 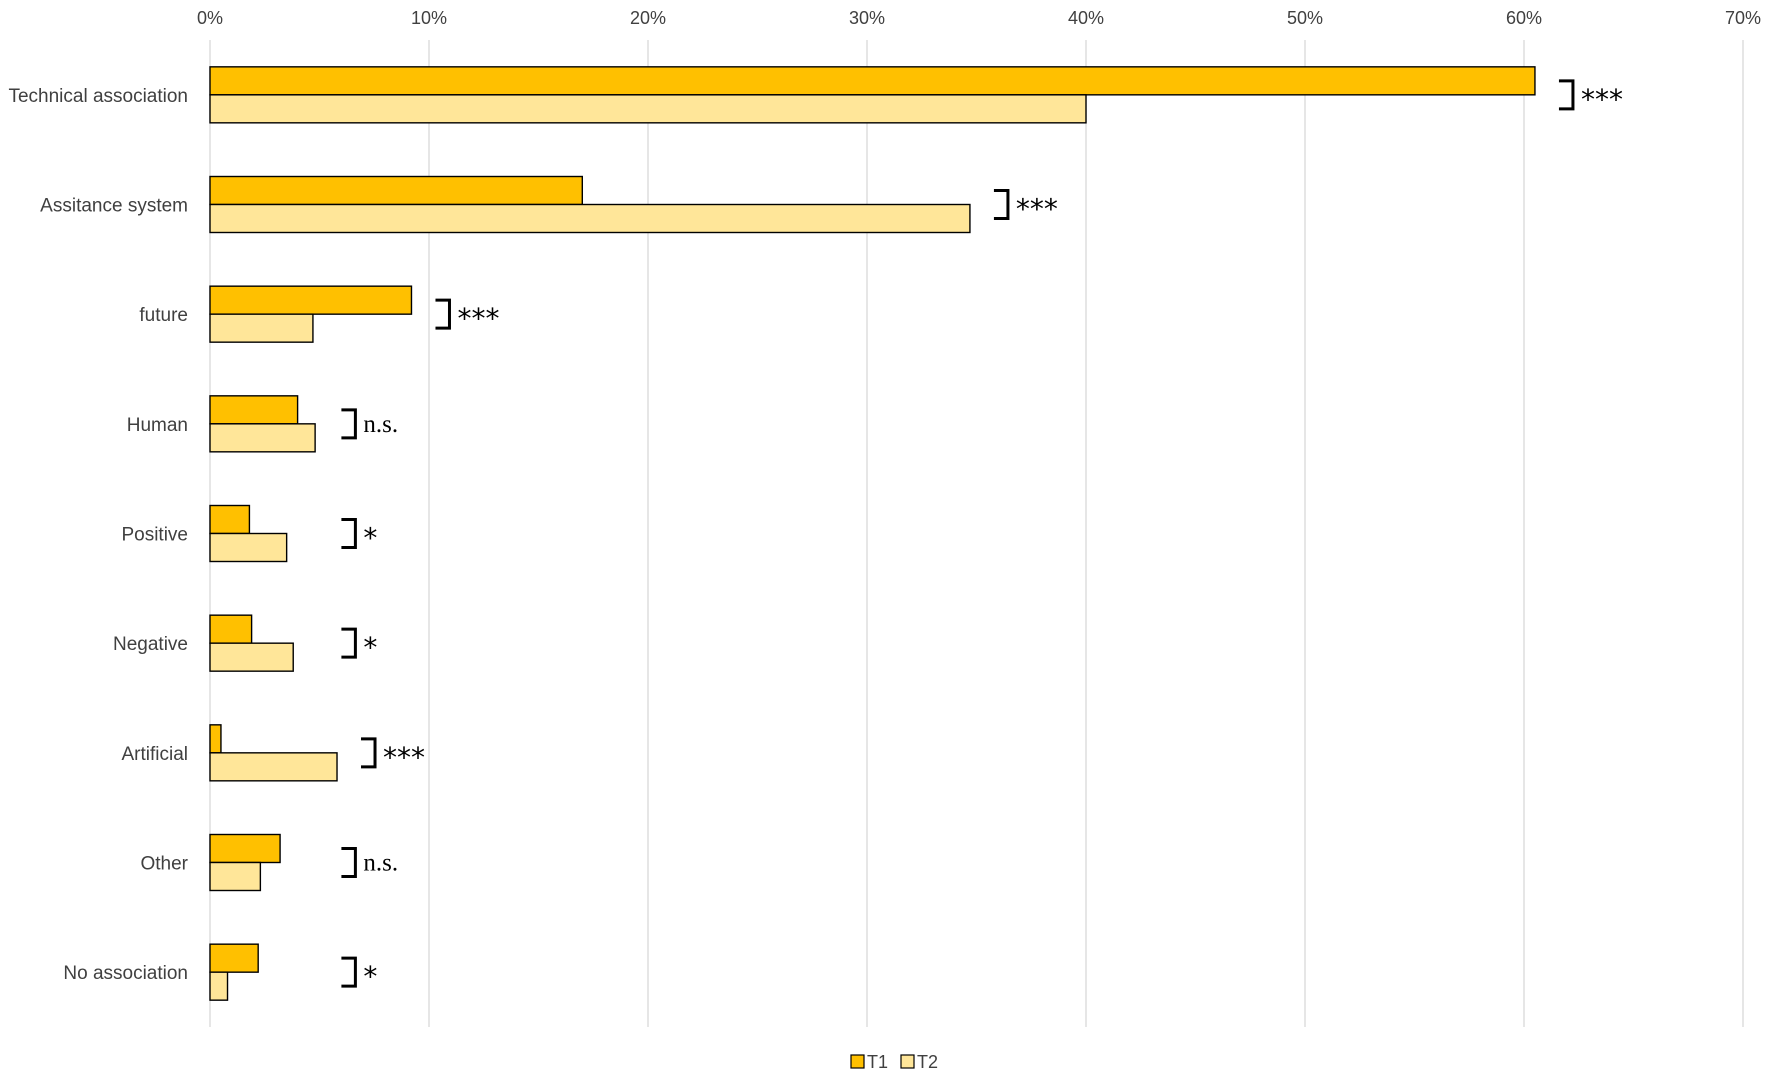 I want to click on legend-swatch-t2, so click(x=907, y=1061).